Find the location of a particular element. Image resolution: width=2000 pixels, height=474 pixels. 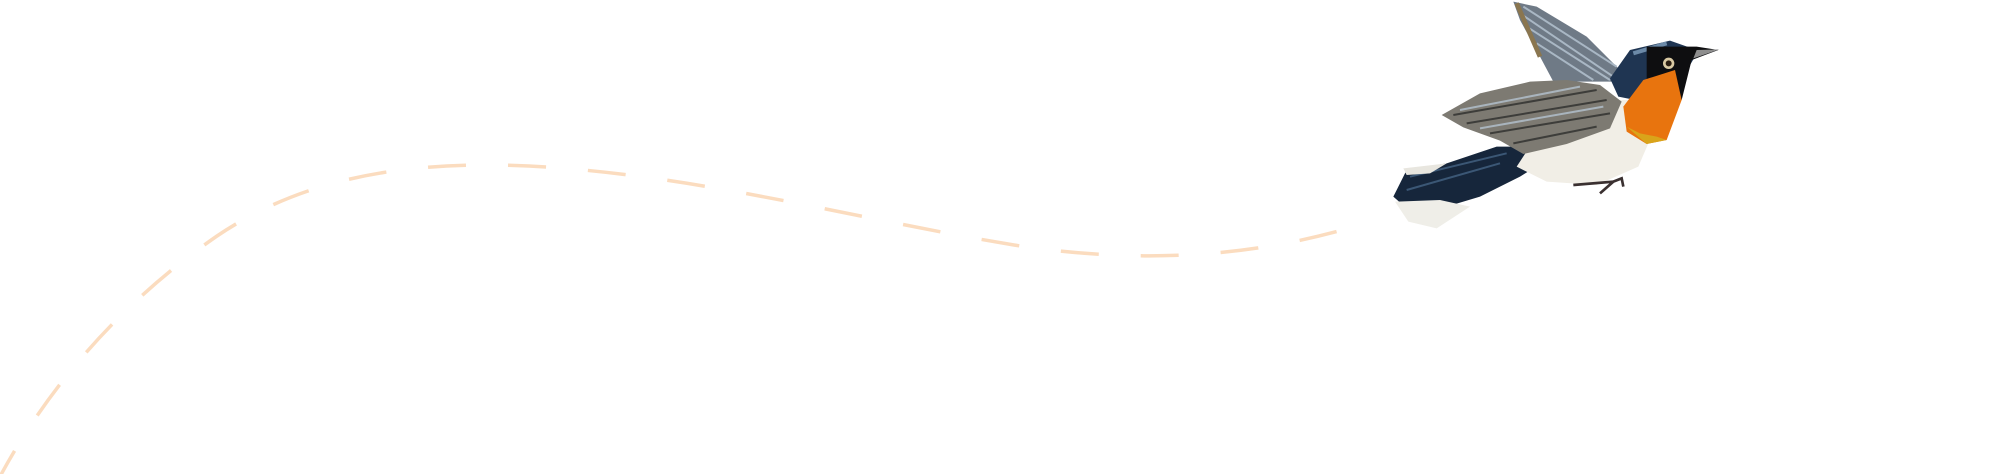

legs is located at coordinates (1599, 185).